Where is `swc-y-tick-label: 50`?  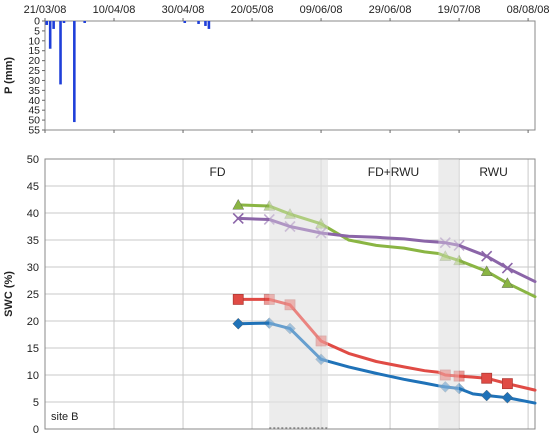
swc-y-tick-label: 50 is located at coordinates (33, 160).